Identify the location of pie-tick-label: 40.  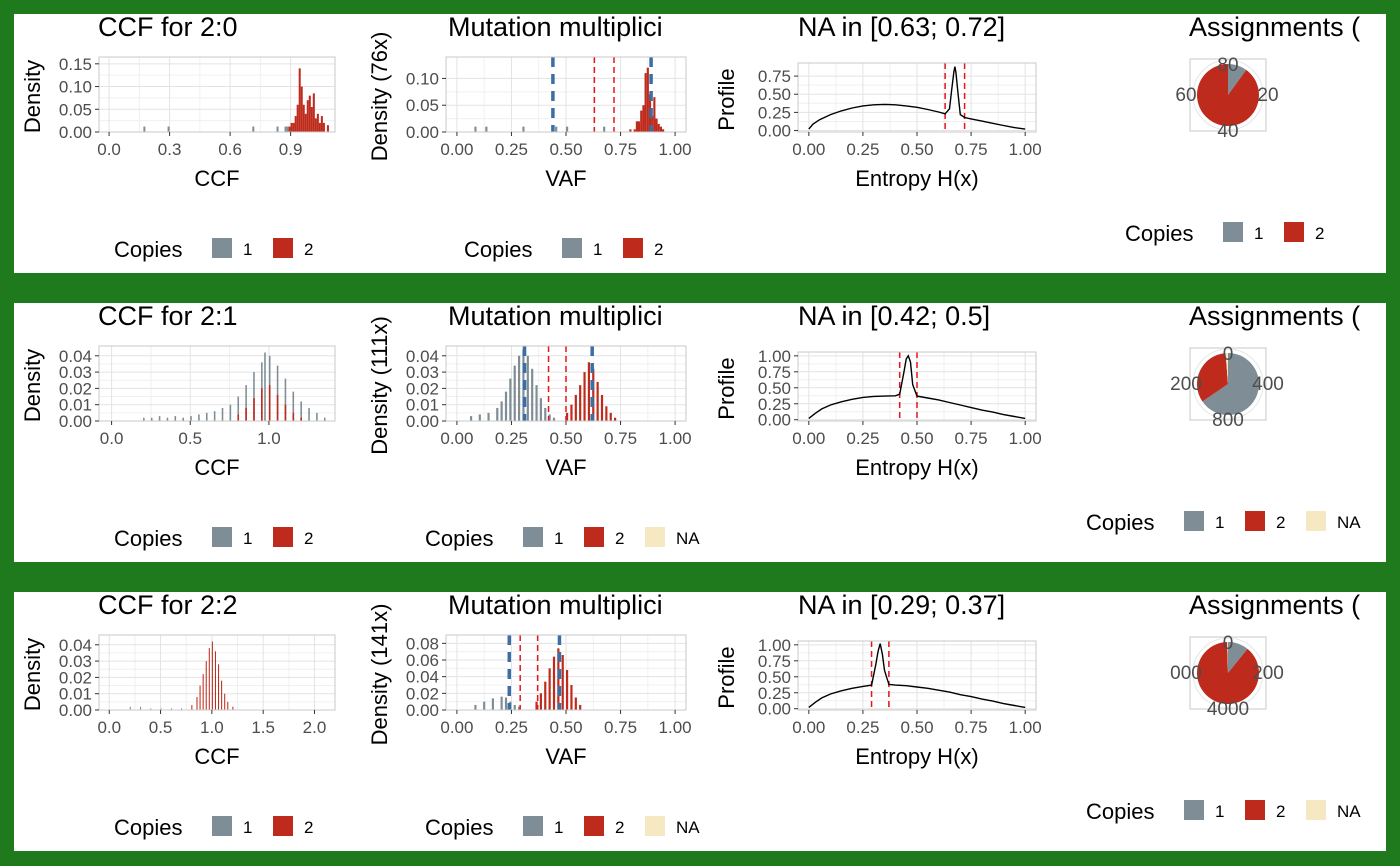
(1227, 131).